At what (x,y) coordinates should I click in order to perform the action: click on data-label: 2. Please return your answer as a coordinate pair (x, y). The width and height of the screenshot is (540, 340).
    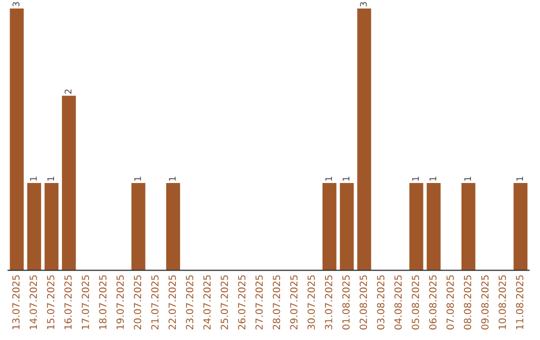
    Looking at the image, I should click on (68, 92).